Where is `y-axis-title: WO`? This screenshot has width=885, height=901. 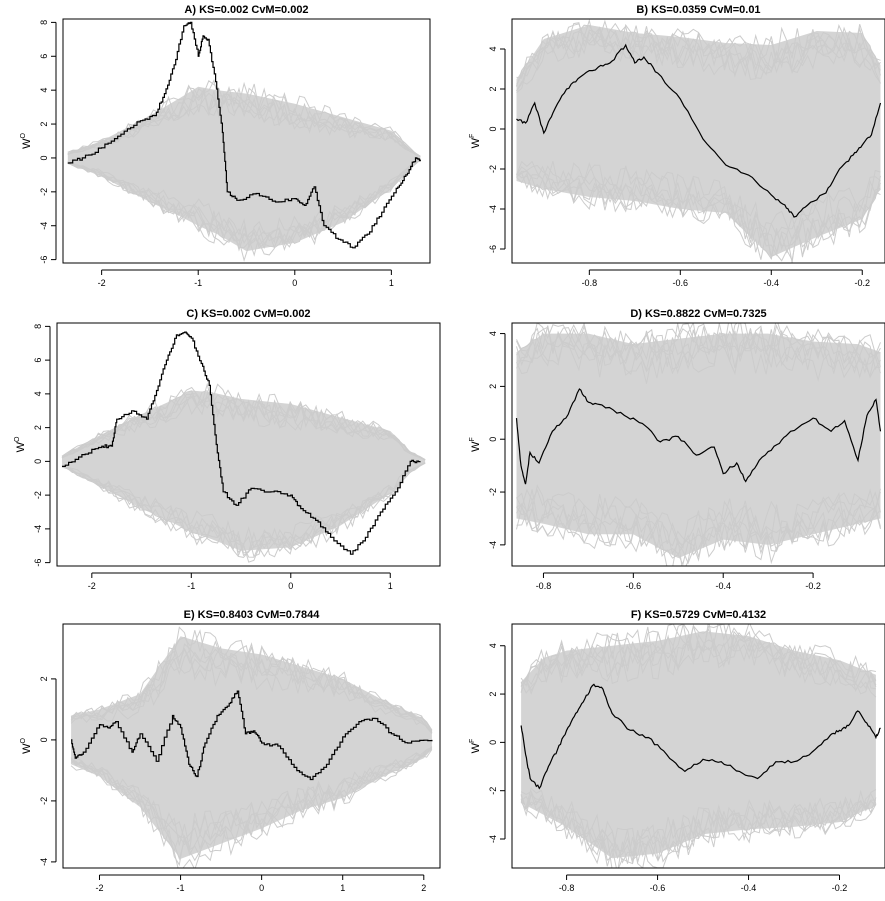
y-axis-title: WO is located at coordinates (26, 141).